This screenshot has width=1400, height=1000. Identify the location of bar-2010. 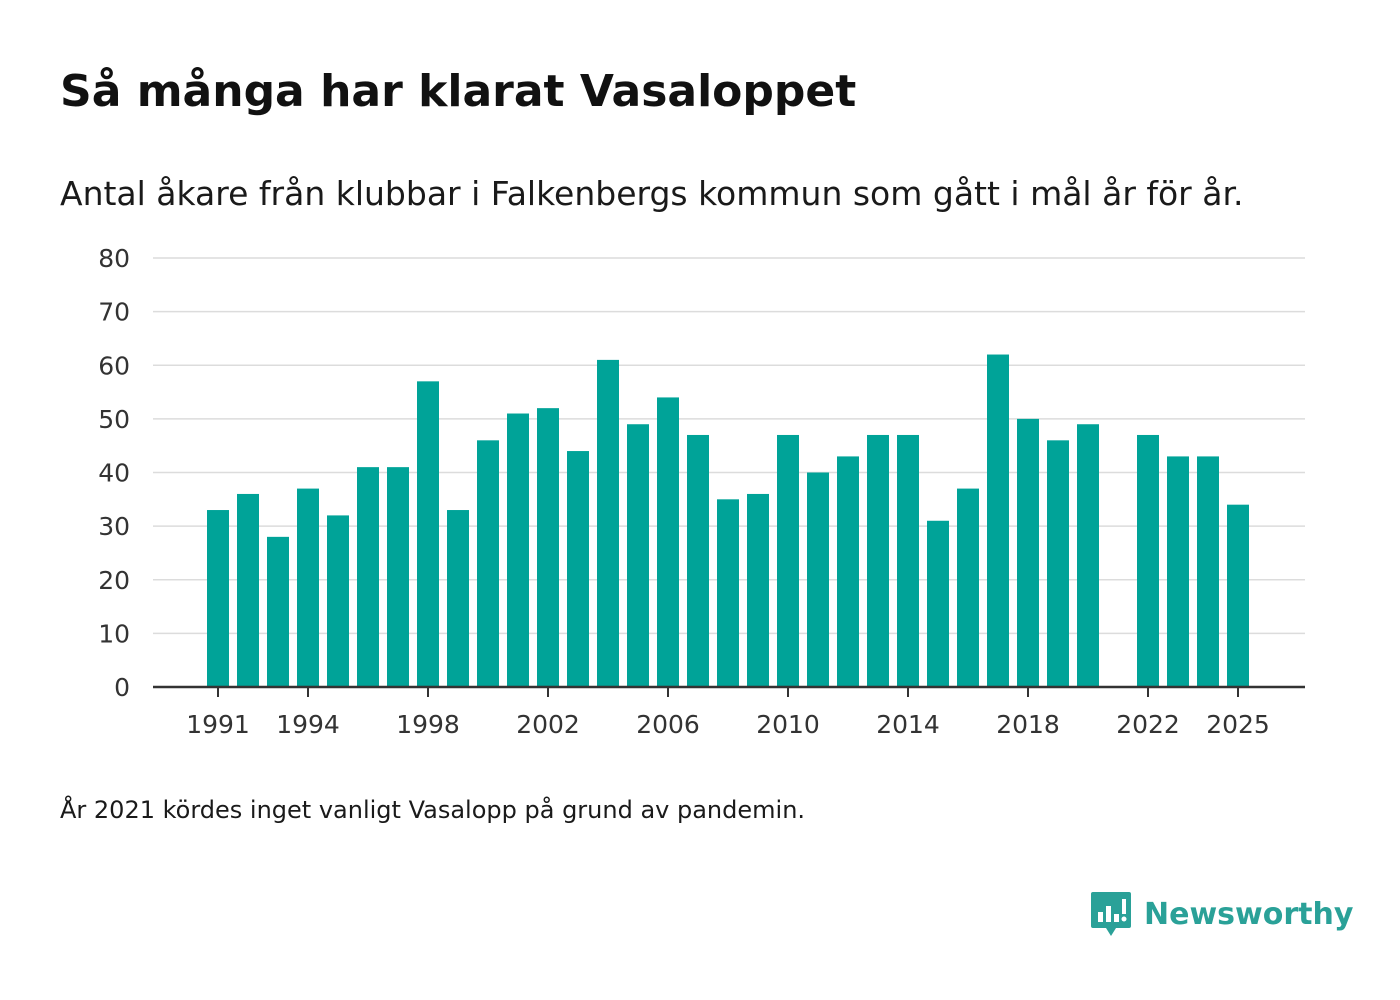
(788, 560).